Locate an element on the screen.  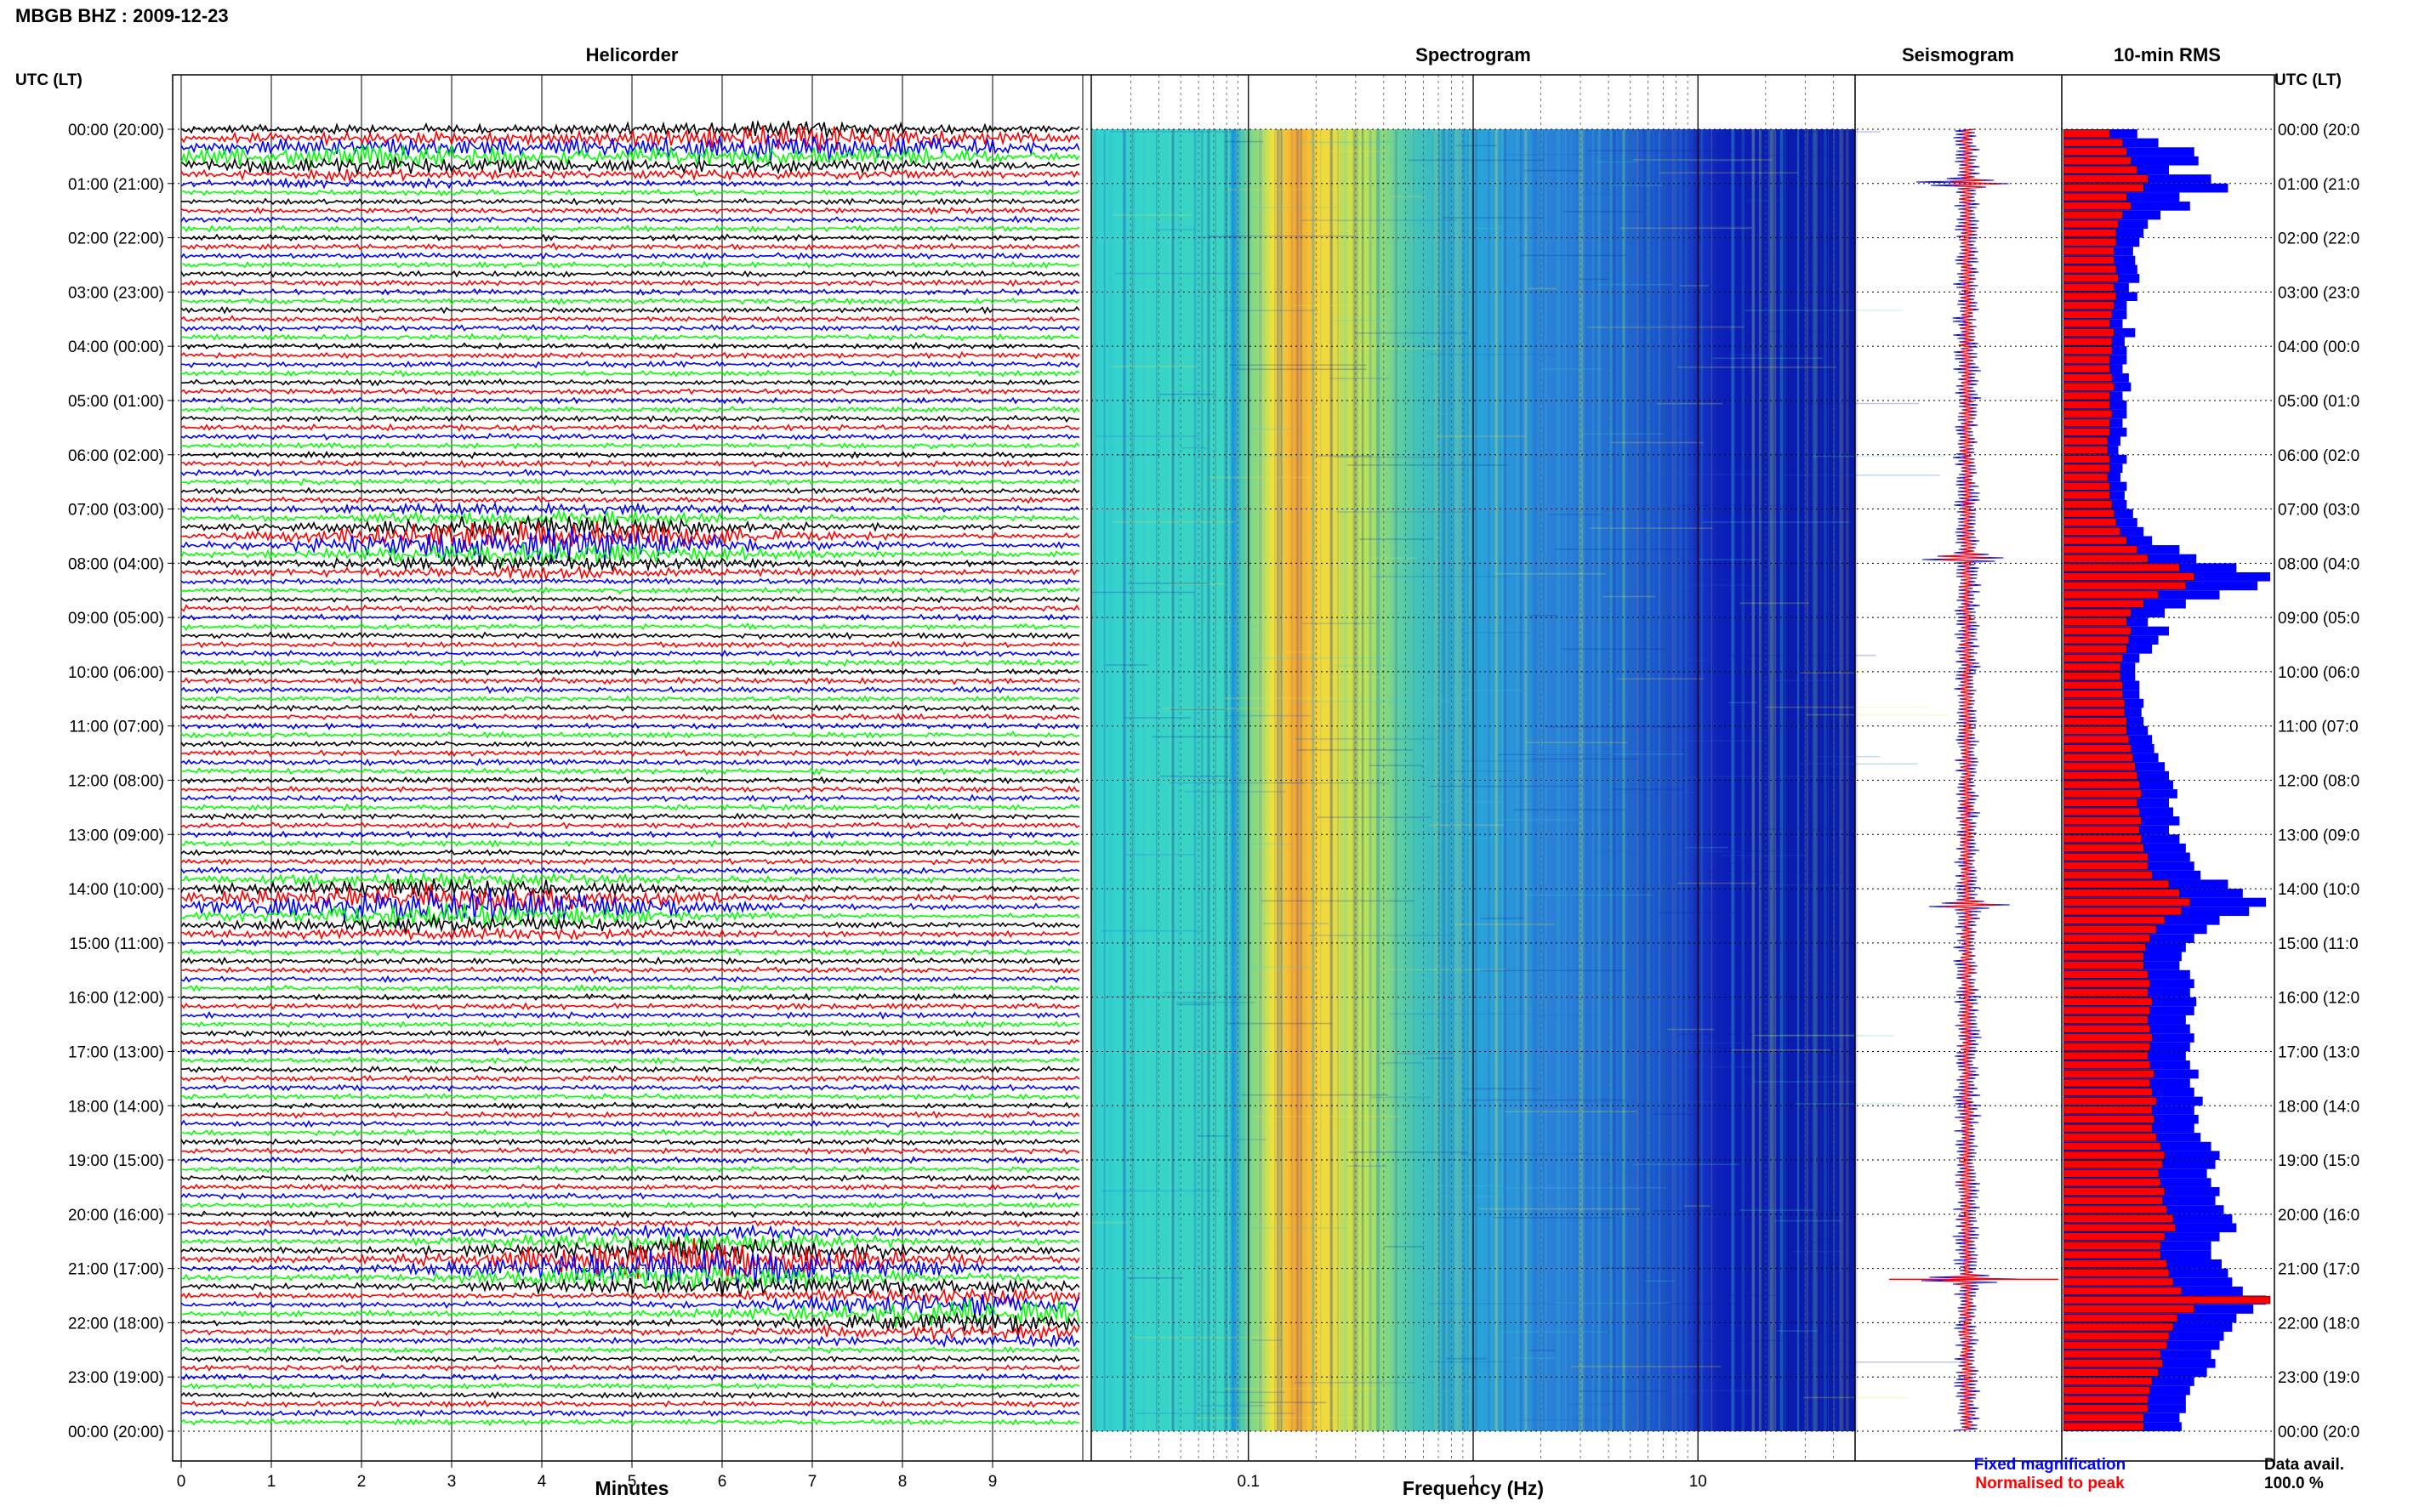
right-time-label: 22:00 (18:0 is located at coordinates (2318, 1324).